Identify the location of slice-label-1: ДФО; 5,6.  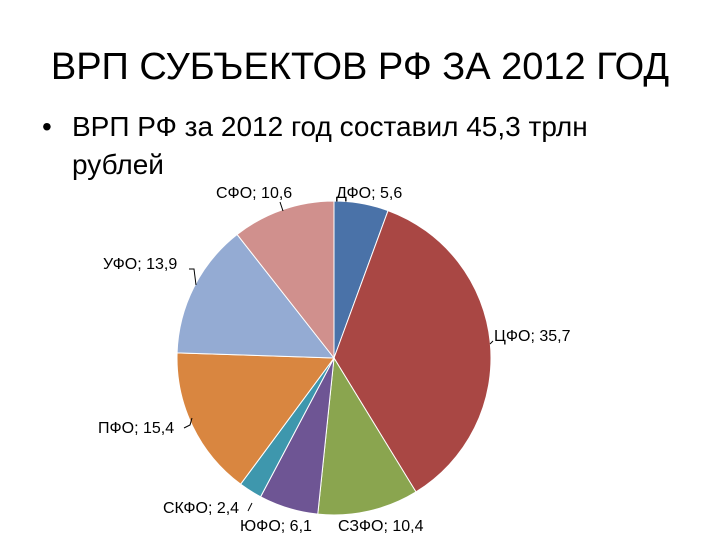
(369, 193).